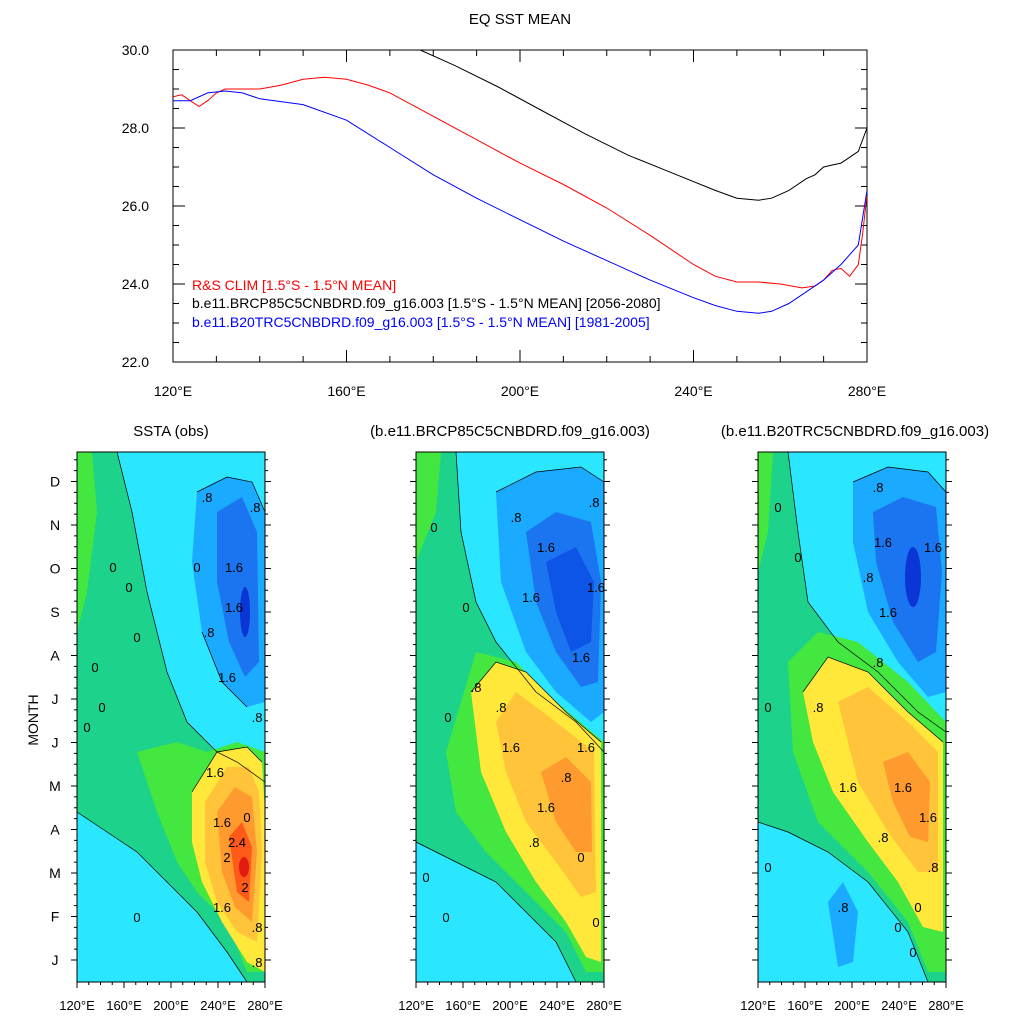 The image size is (1024, 1024). What do you see at coordinates (510, 431) in the screenshot?
I see `panel-title: (b.e11.BRCP85C5CNBDRD.f09_g16.003)` at bounding box center [510, 431].